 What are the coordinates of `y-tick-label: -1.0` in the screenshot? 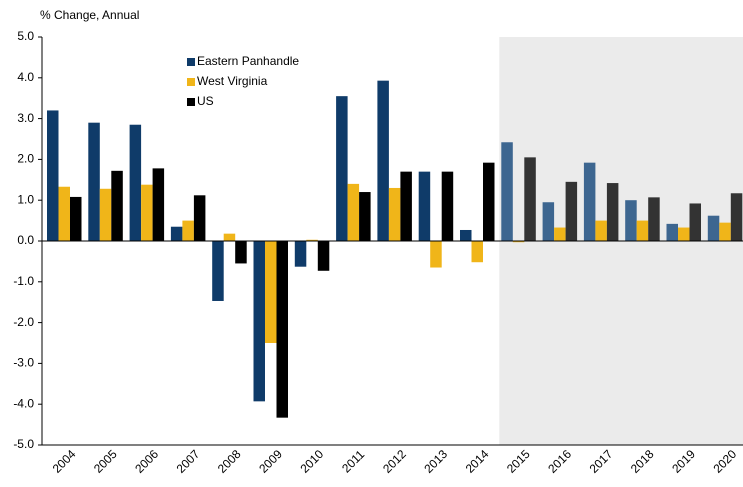 It's located at (23, 281).